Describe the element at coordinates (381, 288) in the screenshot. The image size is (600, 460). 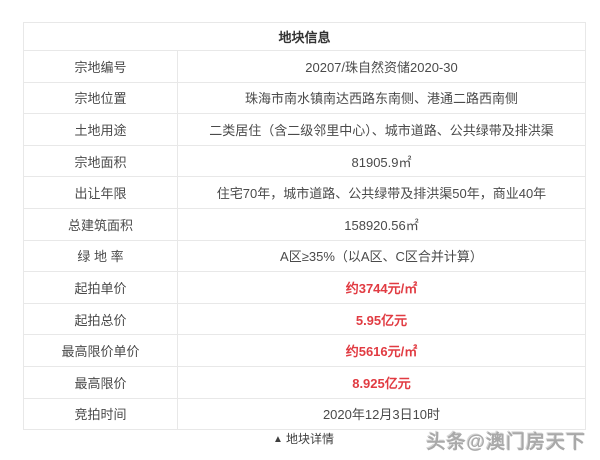
I see `row-value: 约3744元/㎡` at that location.